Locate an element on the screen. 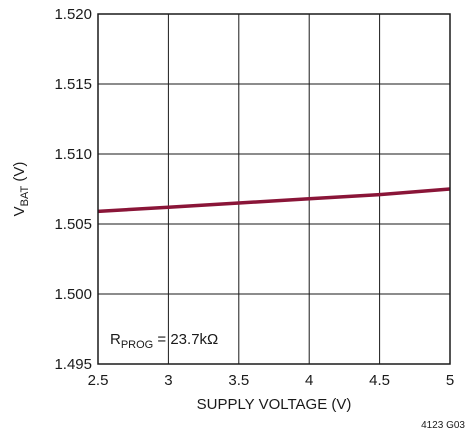 The height and width of the screenshot is (433, 468). x-tick-label: 3.5 is located at coordinates (238, 380).